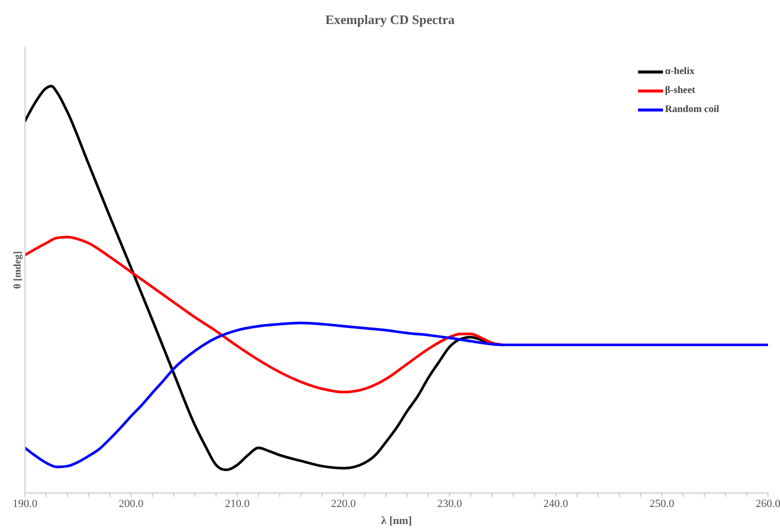 This screenshot has height=528, width=780. I want to click on legend-label: β-sheet, so click(680, 90).